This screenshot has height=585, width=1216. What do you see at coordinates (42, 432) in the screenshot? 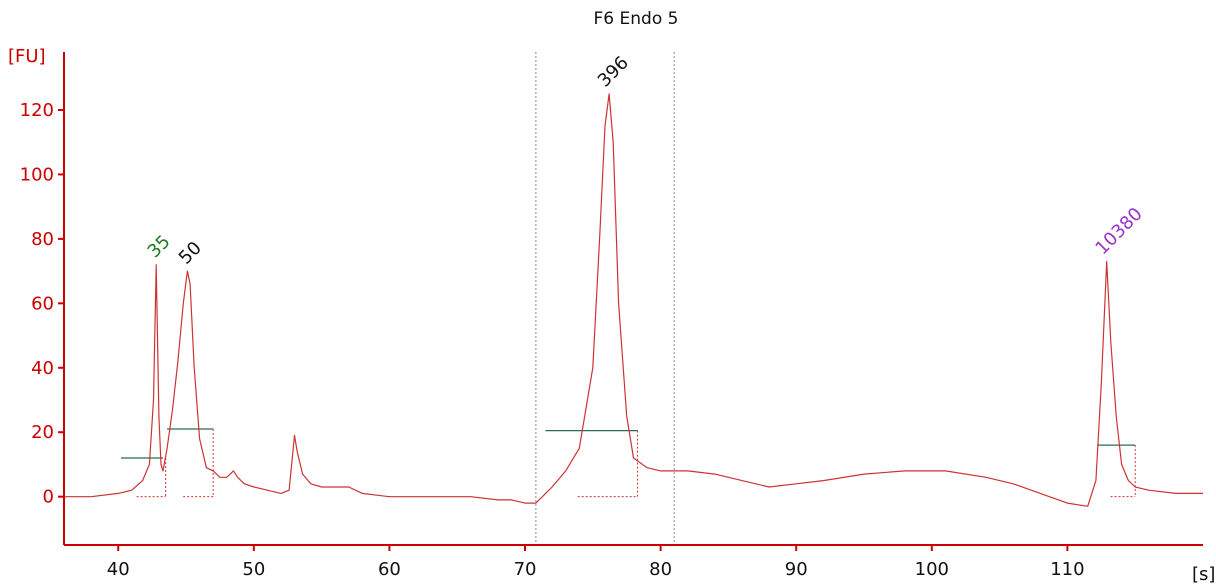
I see `y-tick-label-20: 20` at bounding box center [42, 432].